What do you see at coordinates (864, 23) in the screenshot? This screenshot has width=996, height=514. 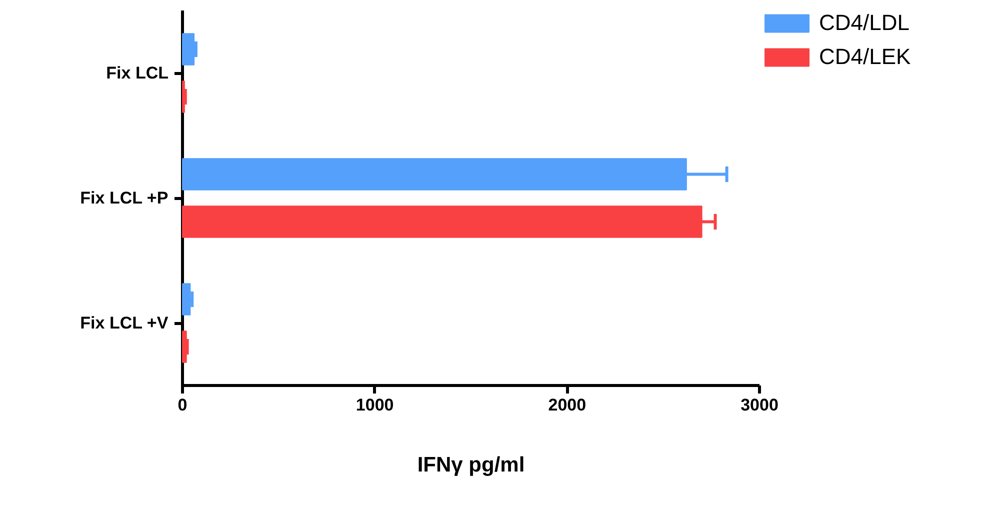 I see `legend-label: CD4/LDL` at bounding box center [864, 23].